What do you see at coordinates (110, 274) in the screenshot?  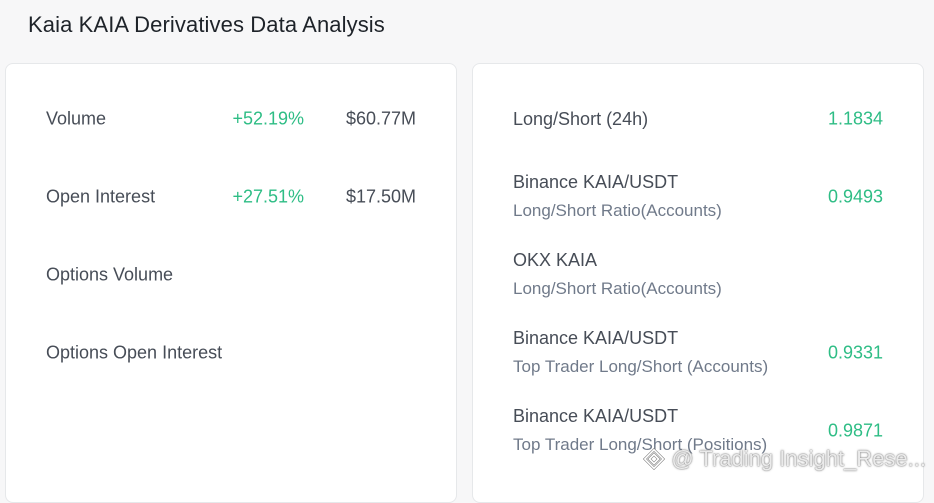 I see `options-volume-label: Options Volume` at bounding box center [110, 274].